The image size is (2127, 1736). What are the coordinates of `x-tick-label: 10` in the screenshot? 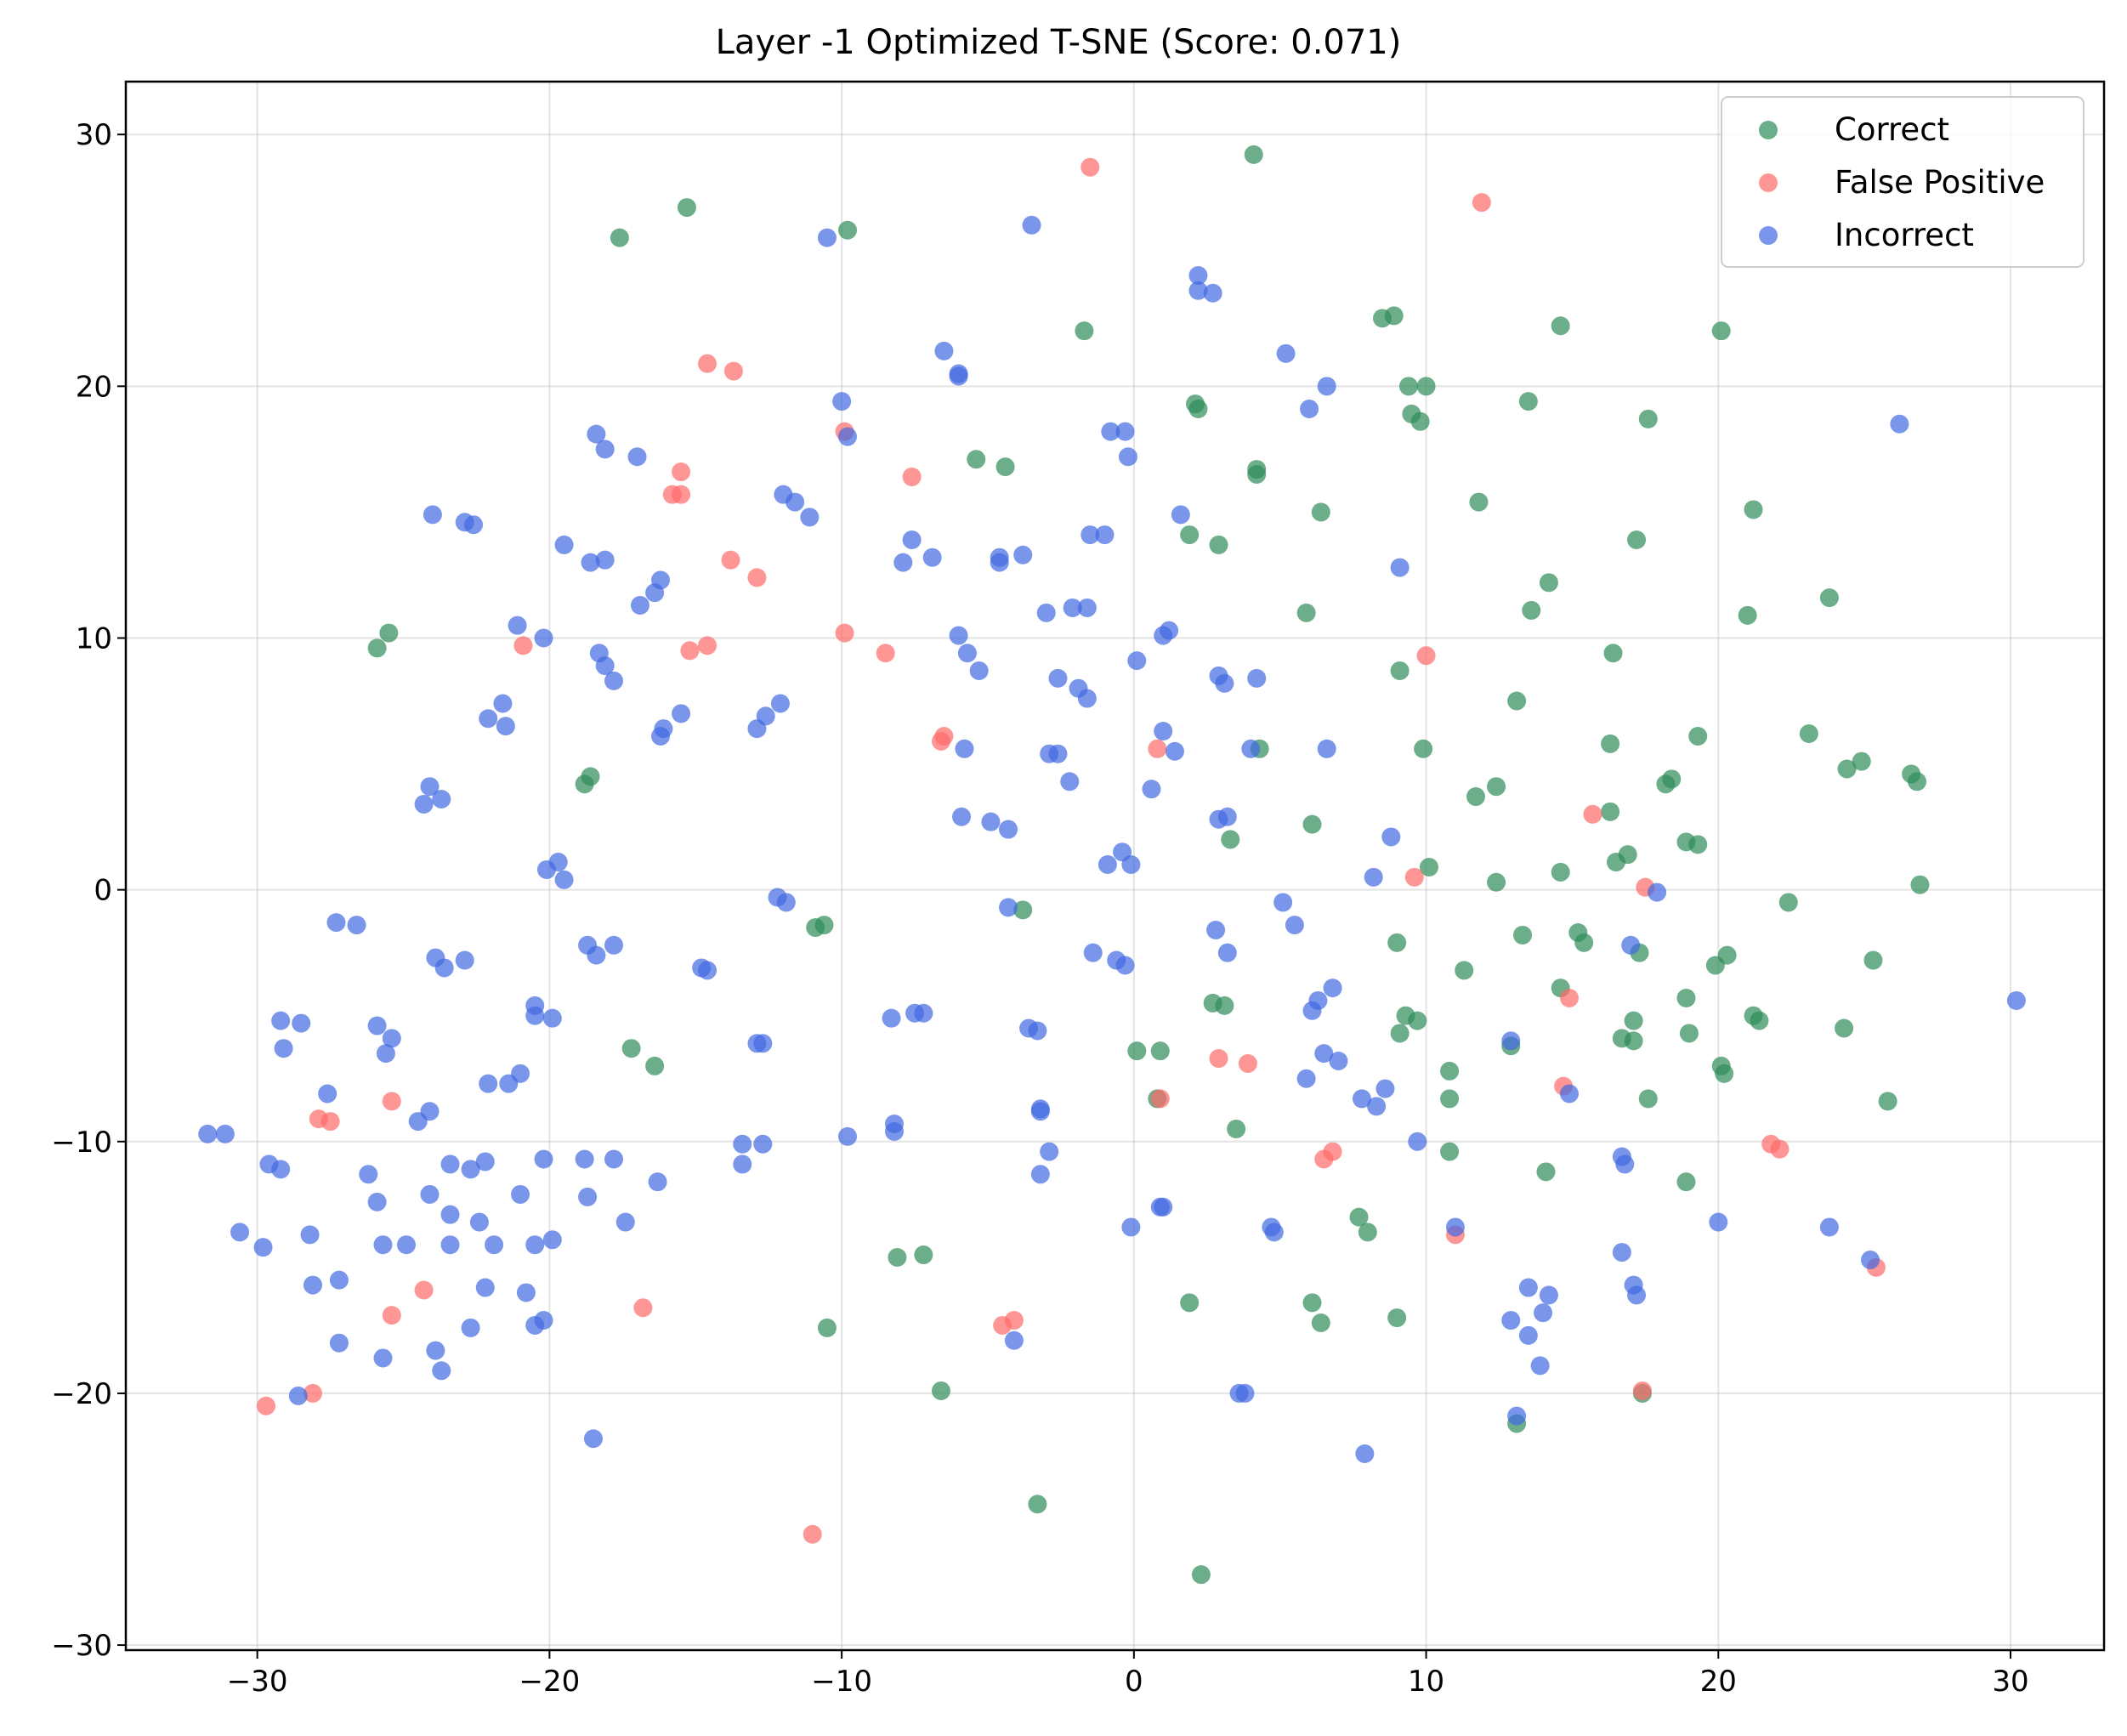 It's located at (1426, 1682).